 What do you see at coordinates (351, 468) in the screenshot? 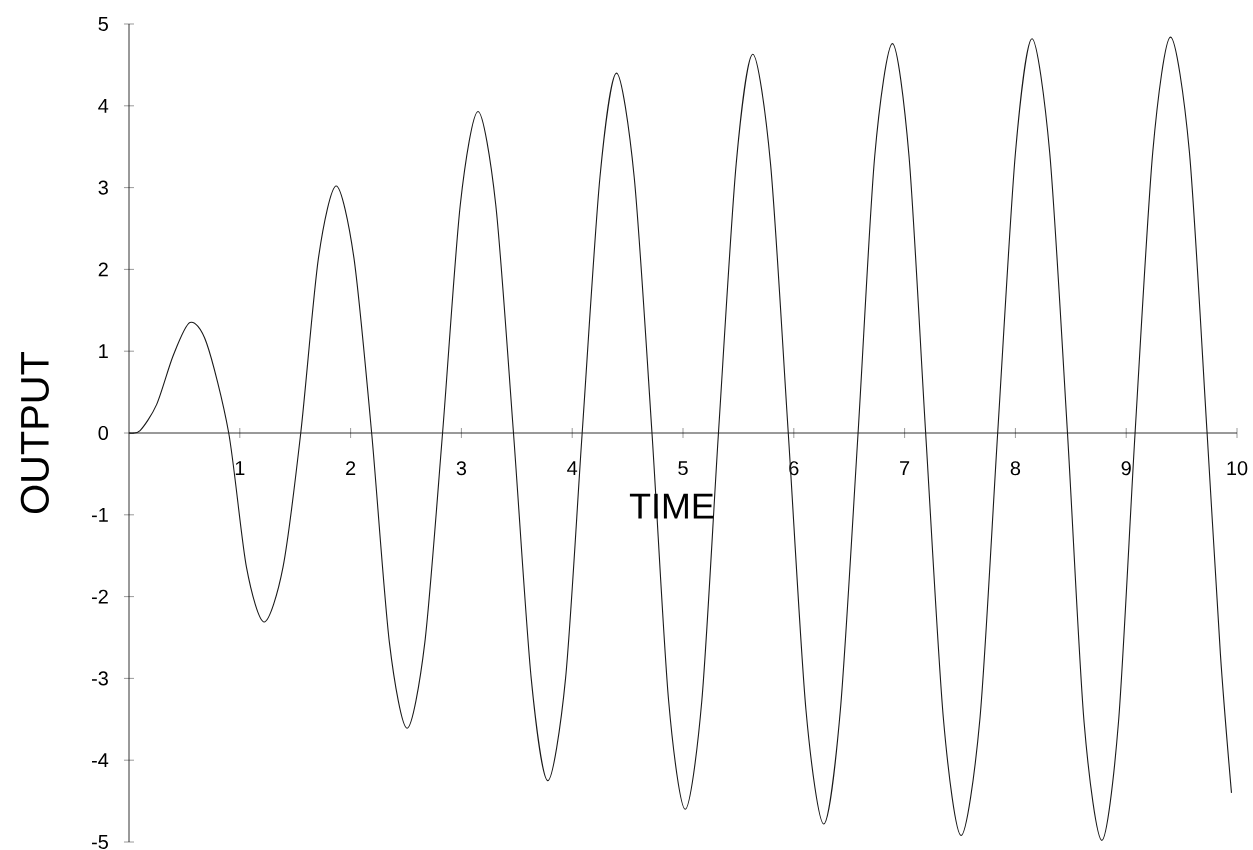
I see `x-tick-label: 2` at bounding box center [351, 468].